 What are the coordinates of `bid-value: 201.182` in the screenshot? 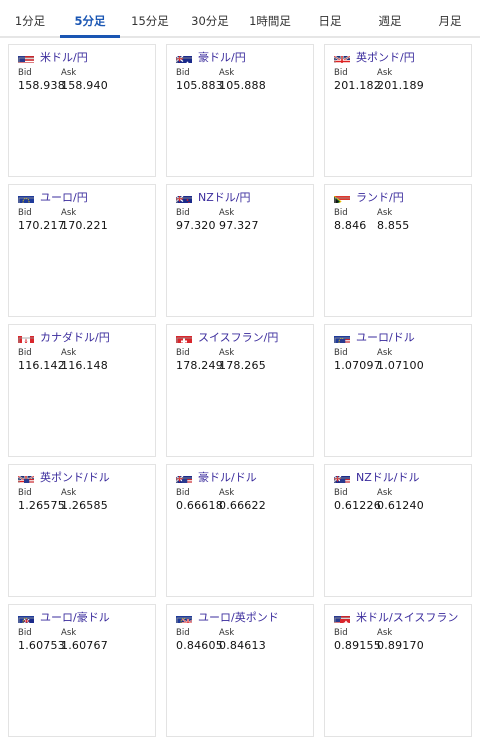 It's located at (357, 85).